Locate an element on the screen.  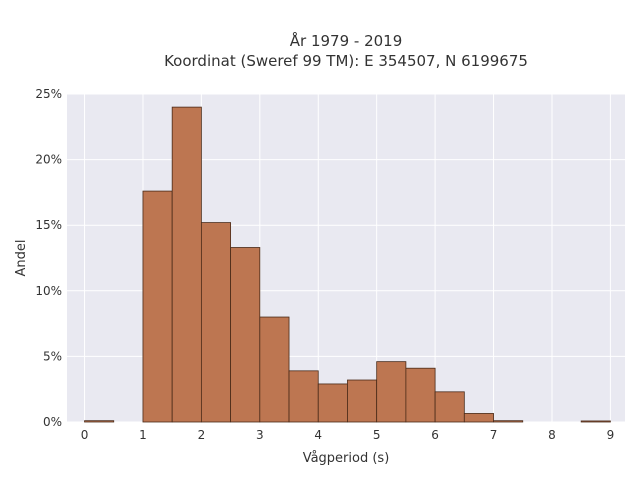
y-axis-title: Andel is located at coordinates (21, 258).